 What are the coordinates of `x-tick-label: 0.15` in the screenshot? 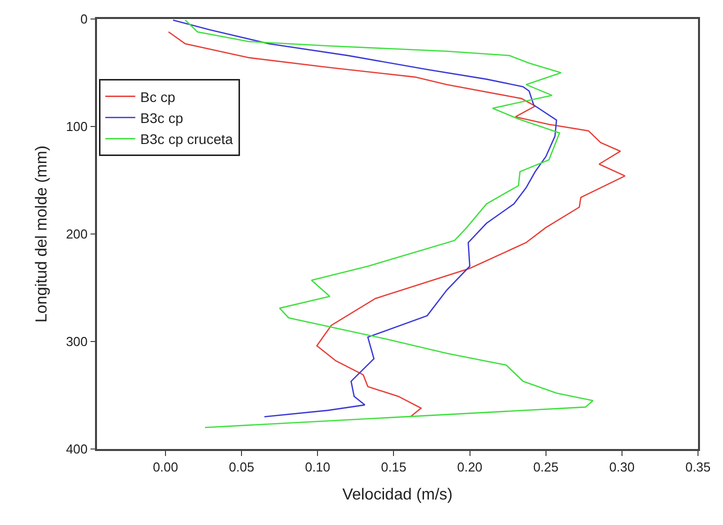 It's located at (393, 466).